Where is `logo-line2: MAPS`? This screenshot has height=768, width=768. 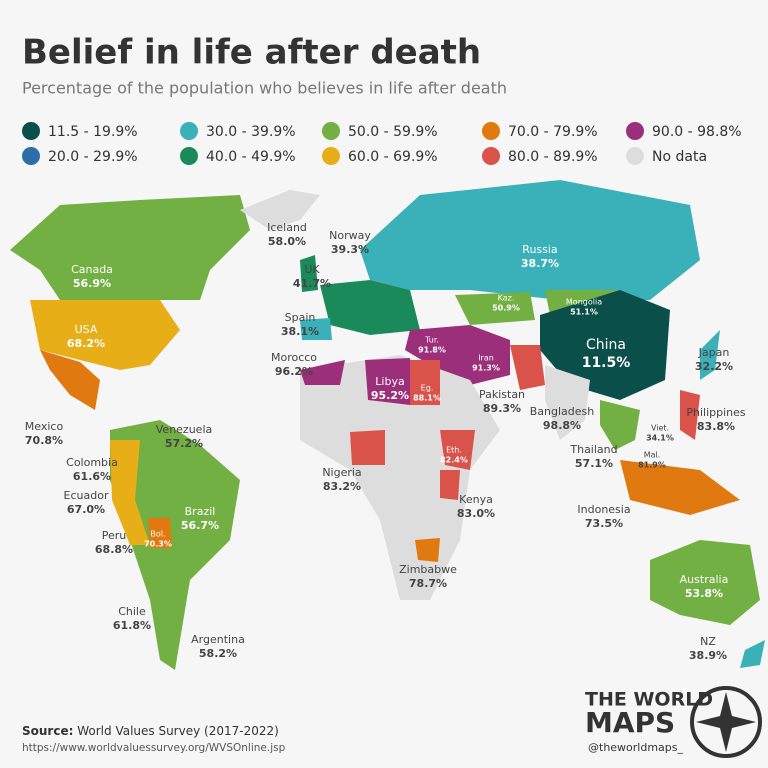 logo-line2: MAPS is located at coordinates (630, 722).